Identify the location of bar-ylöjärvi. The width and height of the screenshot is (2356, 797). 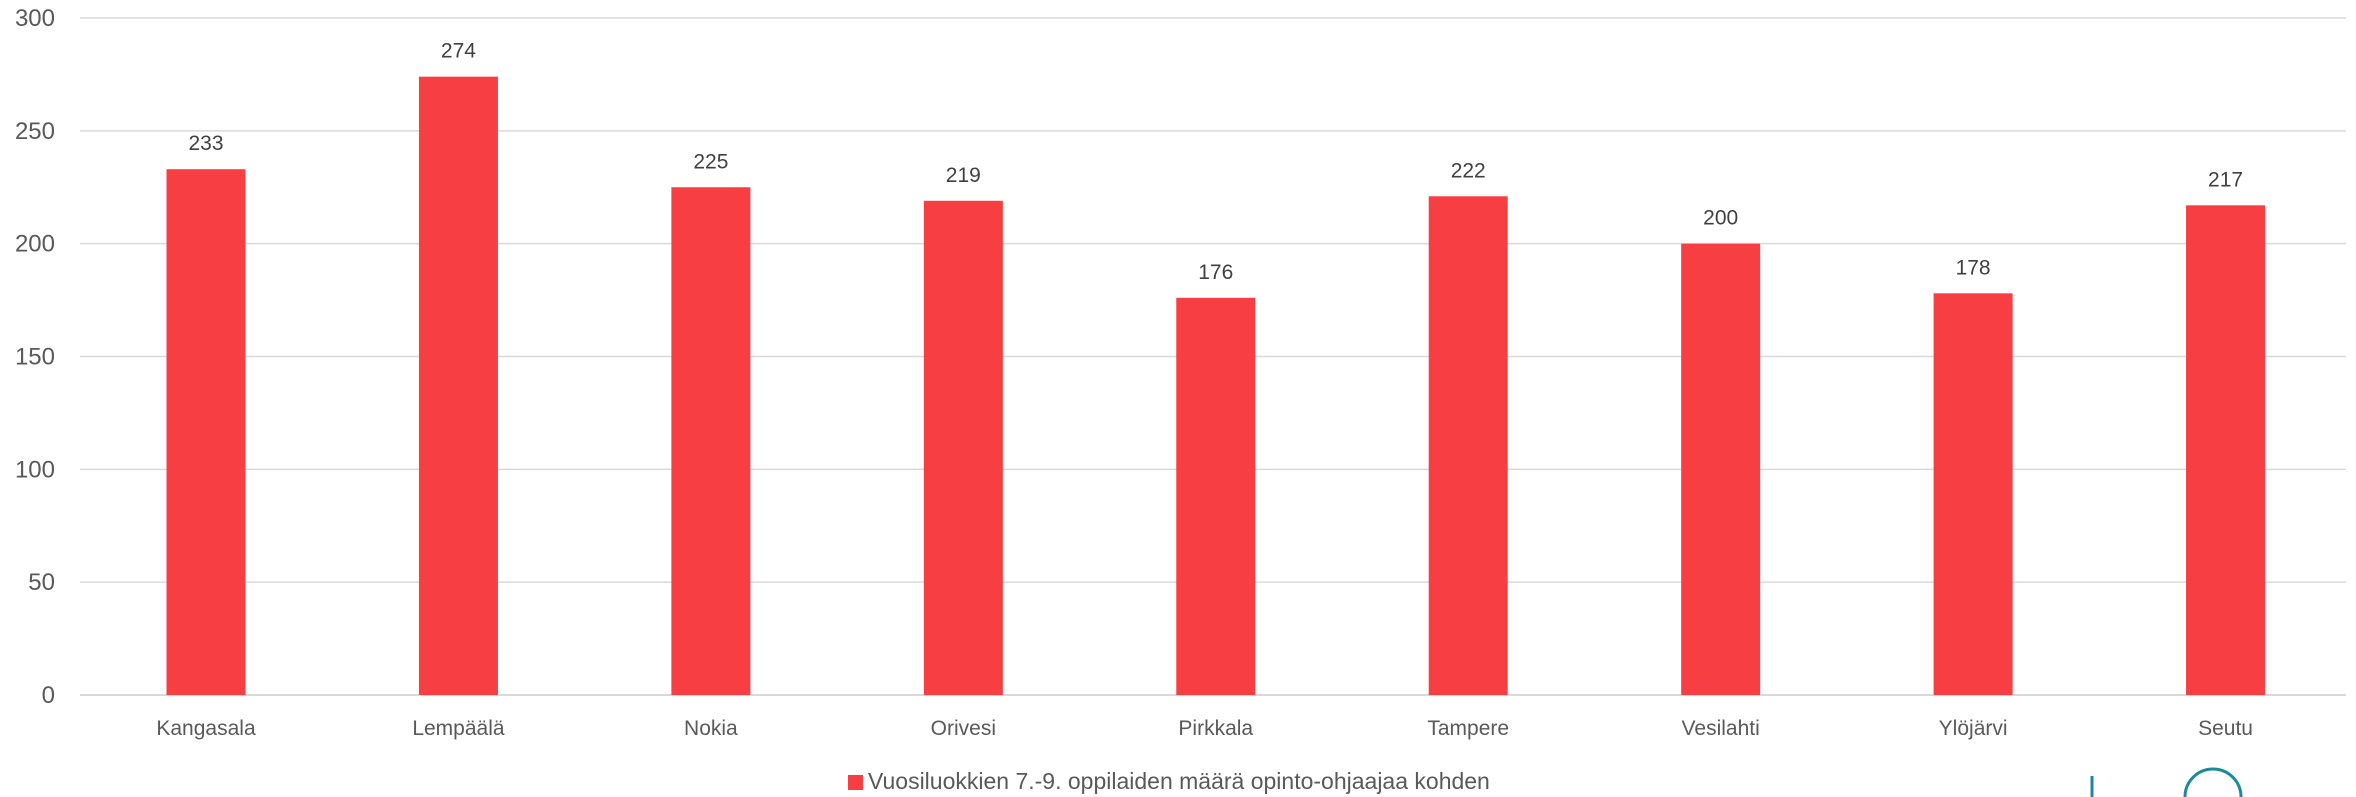
(1973, 494).